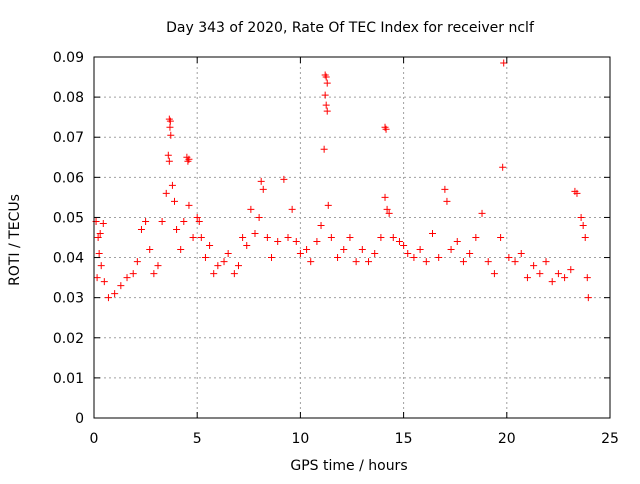 Image resolution: width=640 pixels, height=484 pixels. Describe the element at coordinates (610, 439) in the screenshot. I see `x-tick-label: 25` at that location.